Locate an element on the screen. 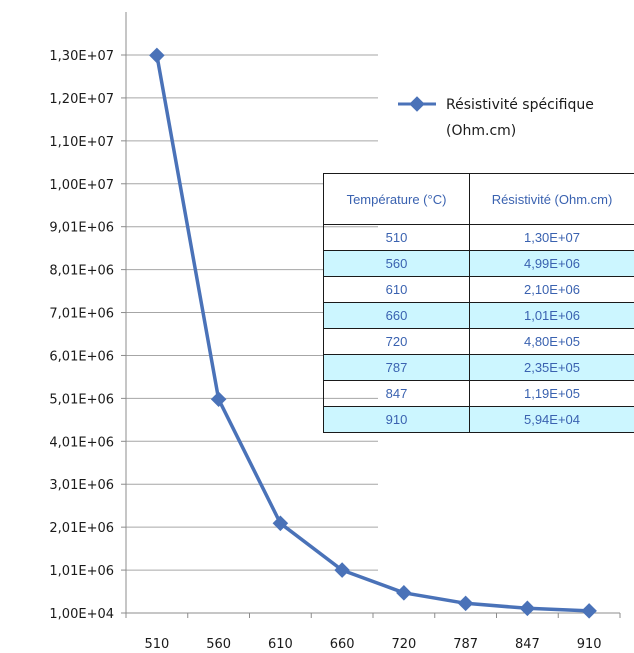 Image resolution: width=634 pixels, height=653 pixels. table-cell-resistivity: 5,94E+04 is located at coordinates (551, 419).